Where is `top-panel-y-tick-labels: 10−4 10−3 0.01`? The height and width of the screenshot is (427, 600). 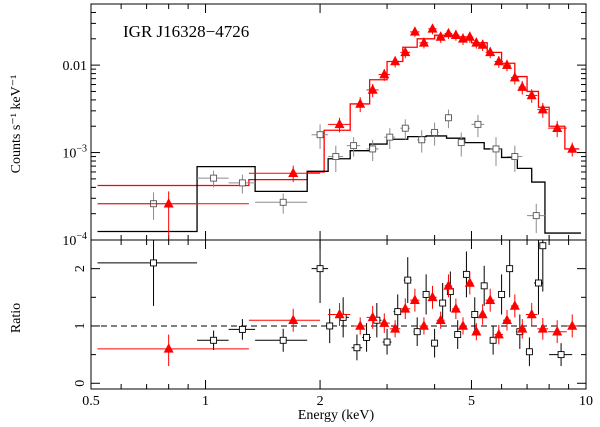 top-panel-y-tick-labels: 10−4 10−3 0.01 is located at coordinates (74, 154).